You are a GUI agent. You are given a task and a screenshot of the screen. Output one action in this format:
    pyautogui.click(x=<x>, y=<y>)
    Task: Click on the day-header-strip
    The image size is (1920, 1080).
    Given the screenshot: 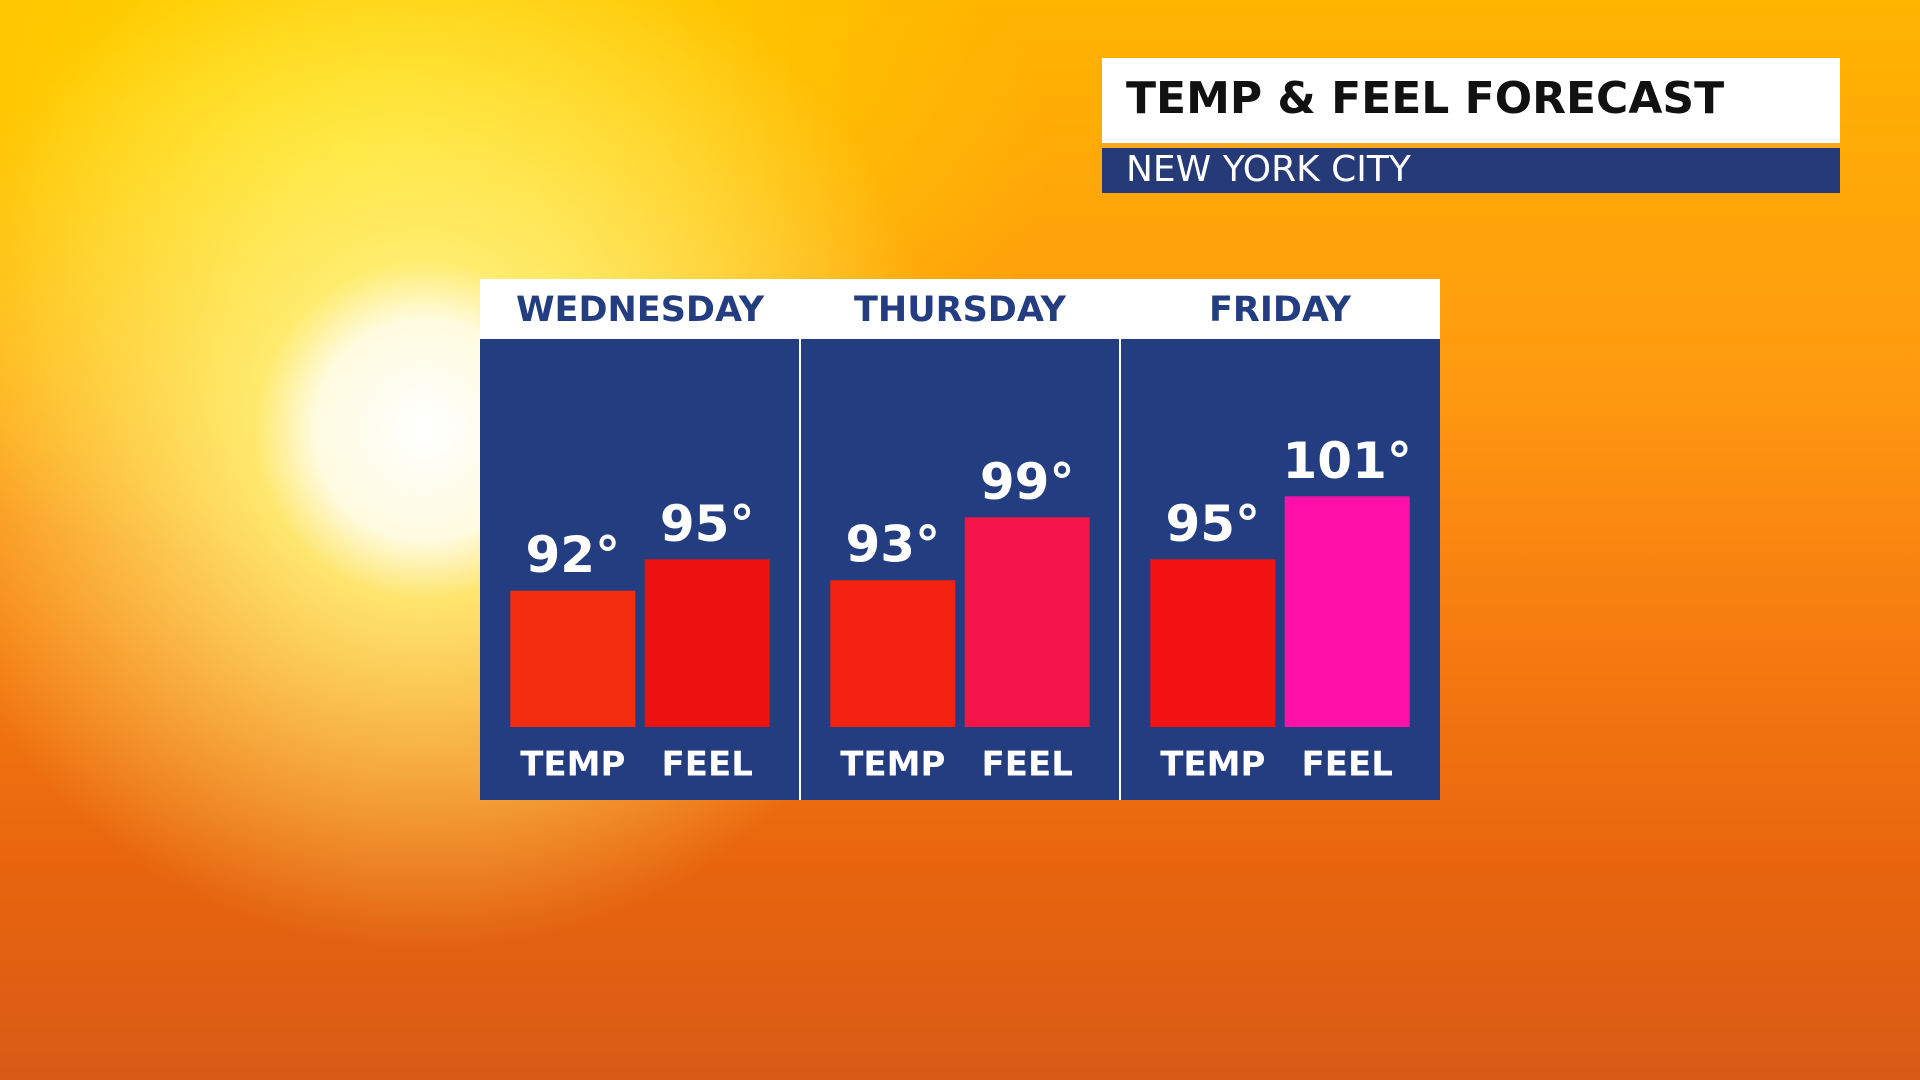 What is the action you would take?
    pyautogui.click(x=960, y=309)
    